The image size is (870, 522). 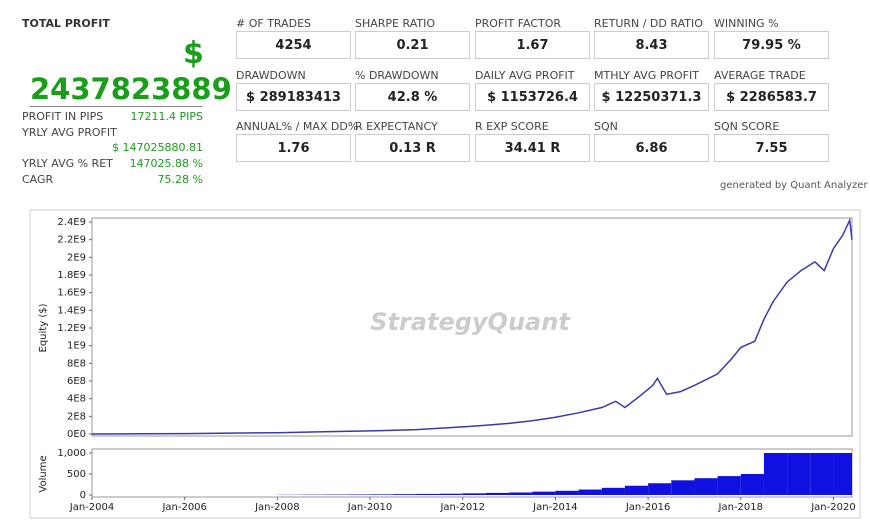 I want to click on box-label: ANNUAL% / MAX DD%, so click(x=297, y=126).